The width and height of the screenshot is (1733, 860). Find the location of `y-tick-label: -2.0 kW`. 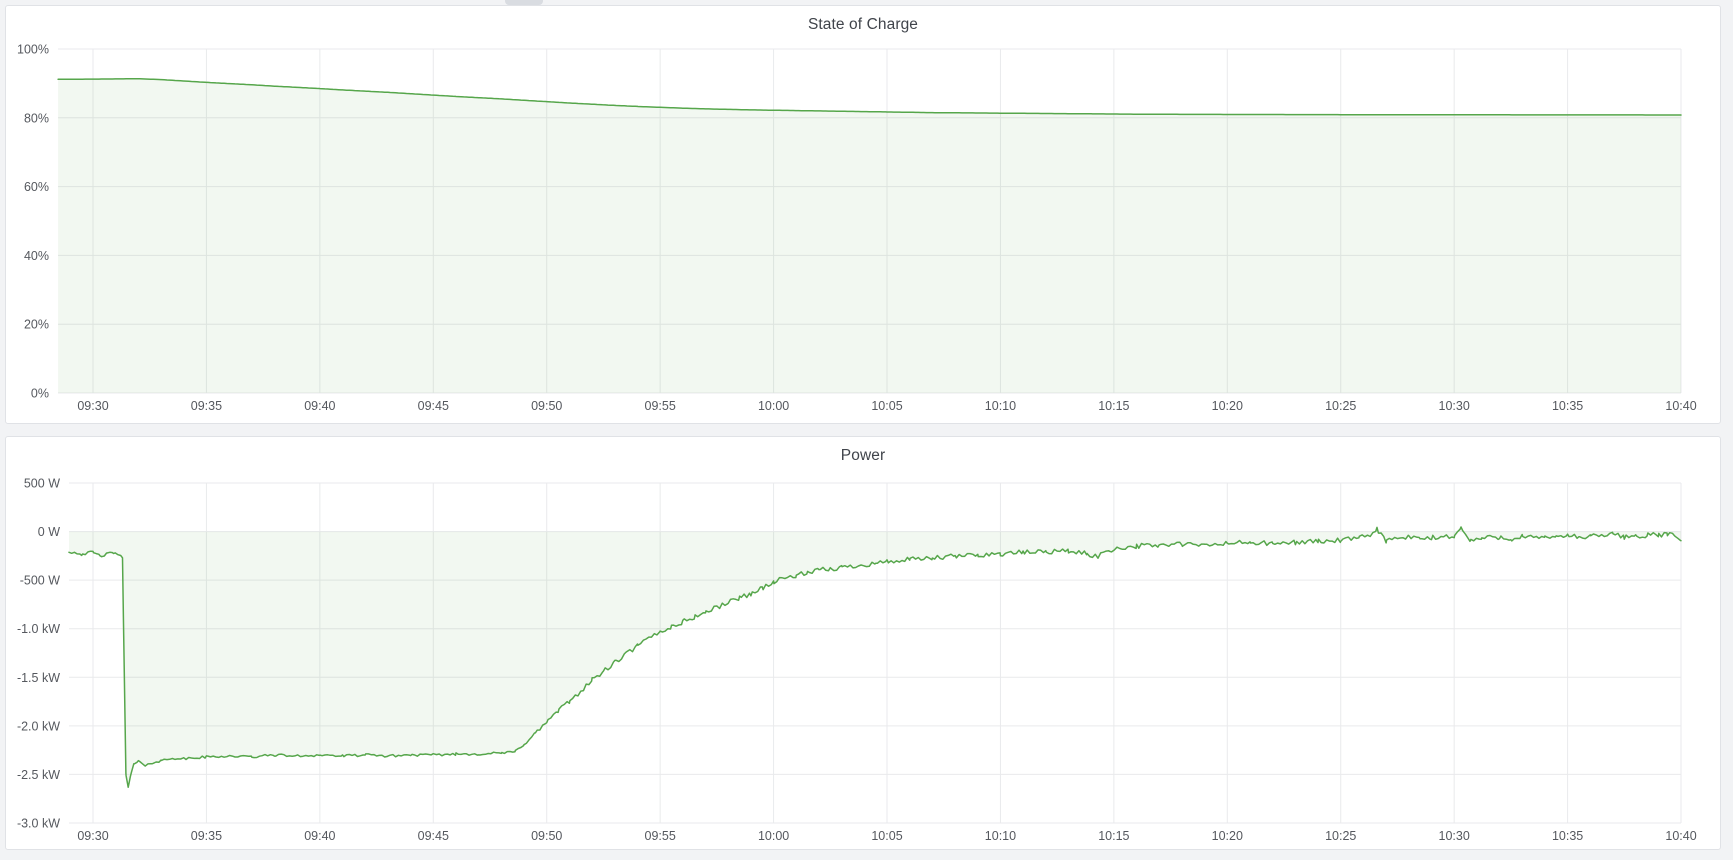

y-tick-label: -2.0 kW is located at coordinates (38, 726).